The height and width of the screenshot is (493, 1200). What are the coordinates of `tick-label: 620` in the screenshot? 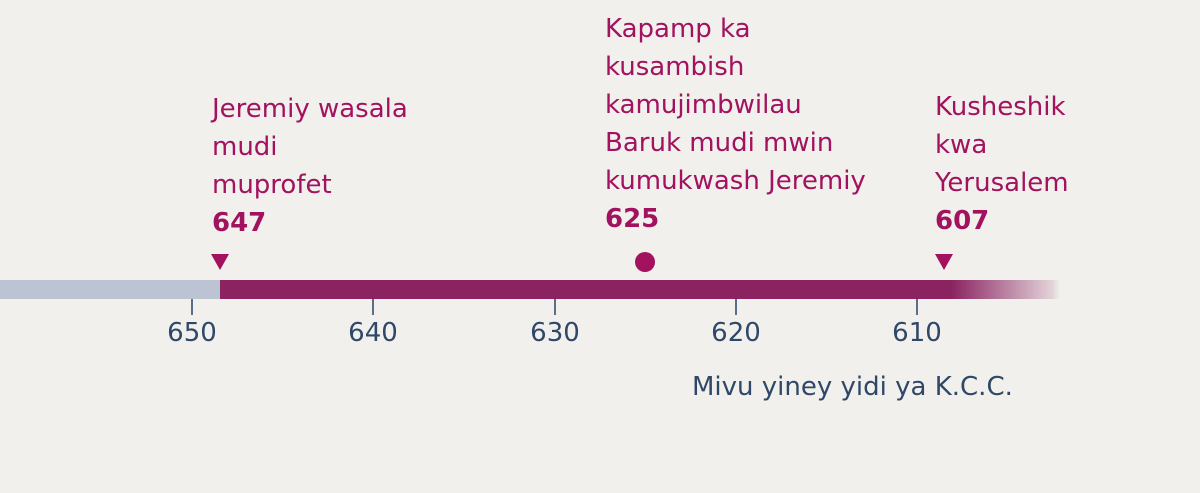 It's located at (736, 333).